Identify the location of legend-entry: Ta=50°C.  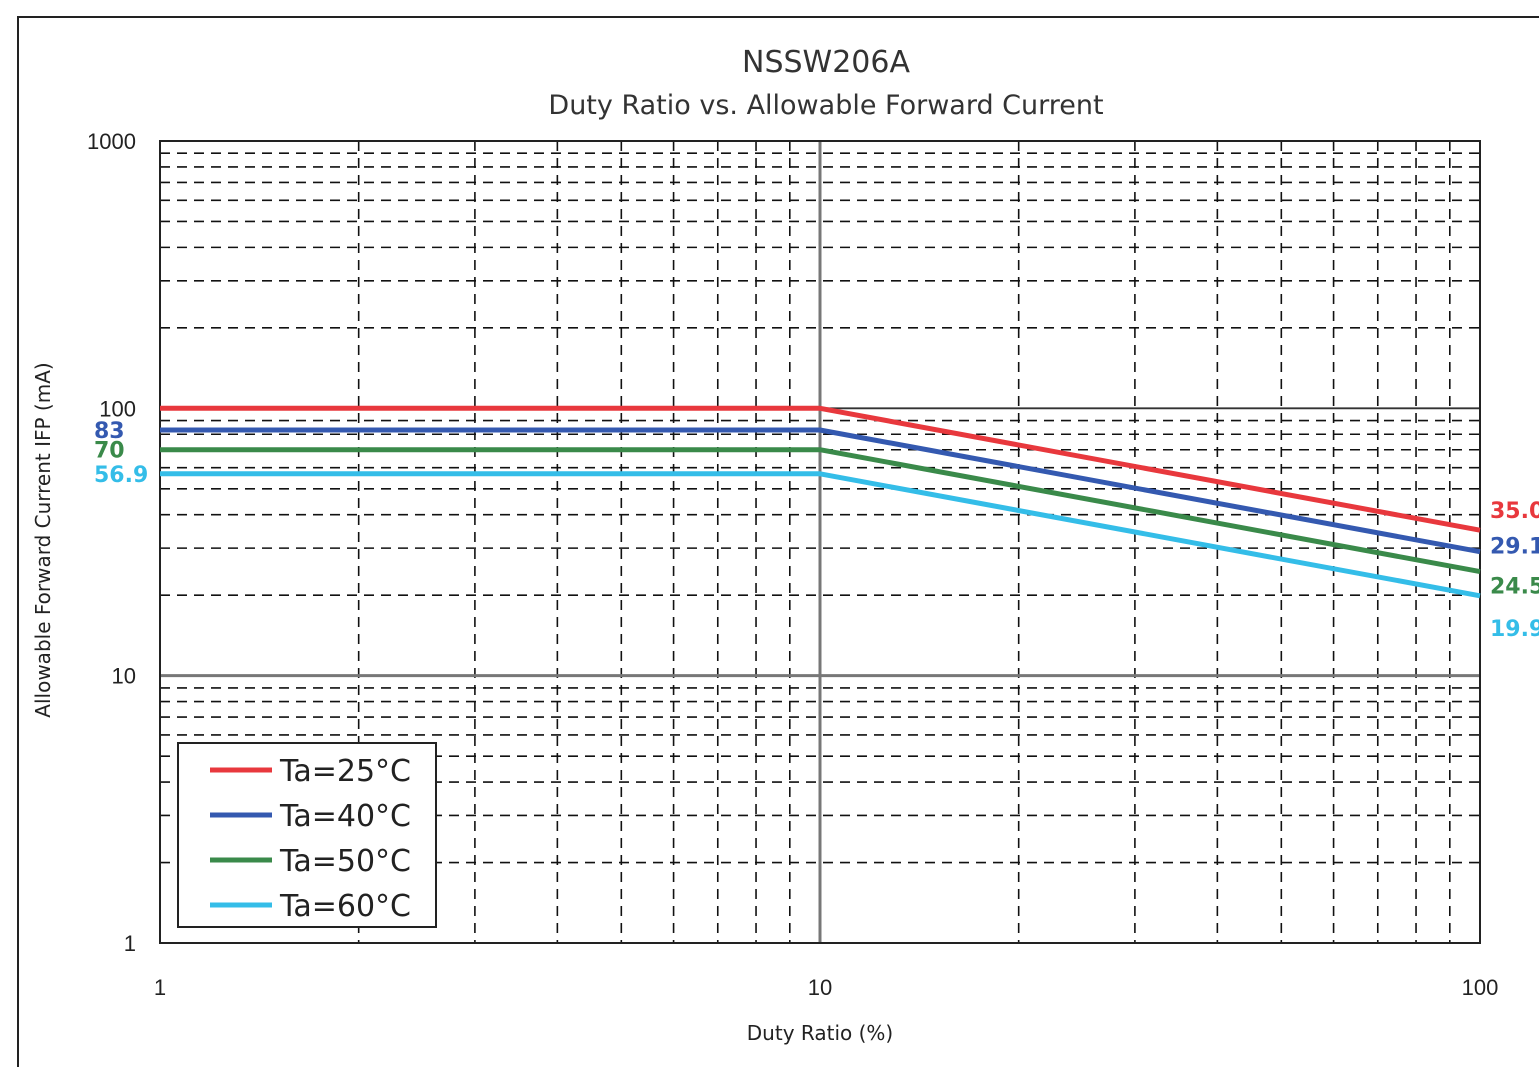
(345, 861).